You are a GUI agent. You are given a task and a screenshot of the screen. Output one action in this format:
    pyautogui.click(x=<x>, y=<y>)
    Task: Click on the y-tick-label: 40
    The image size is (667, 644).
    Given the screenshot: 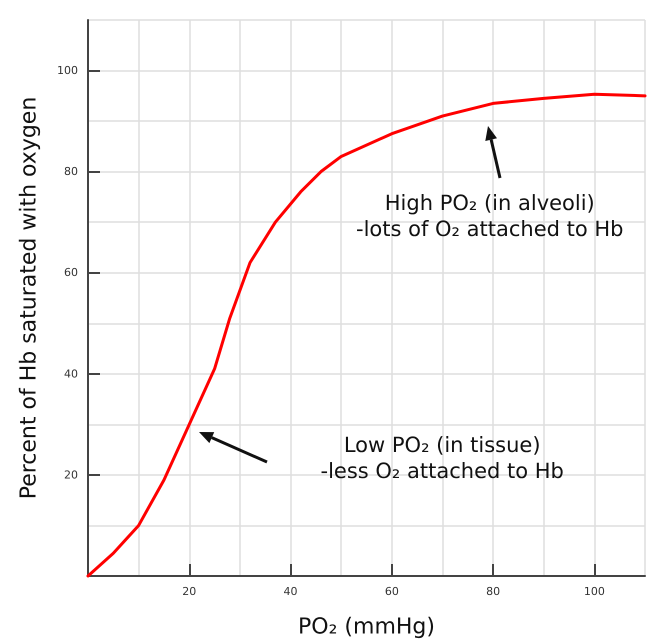 What is the action you would take?
    pyautogui.click(x=71, y=373)
    